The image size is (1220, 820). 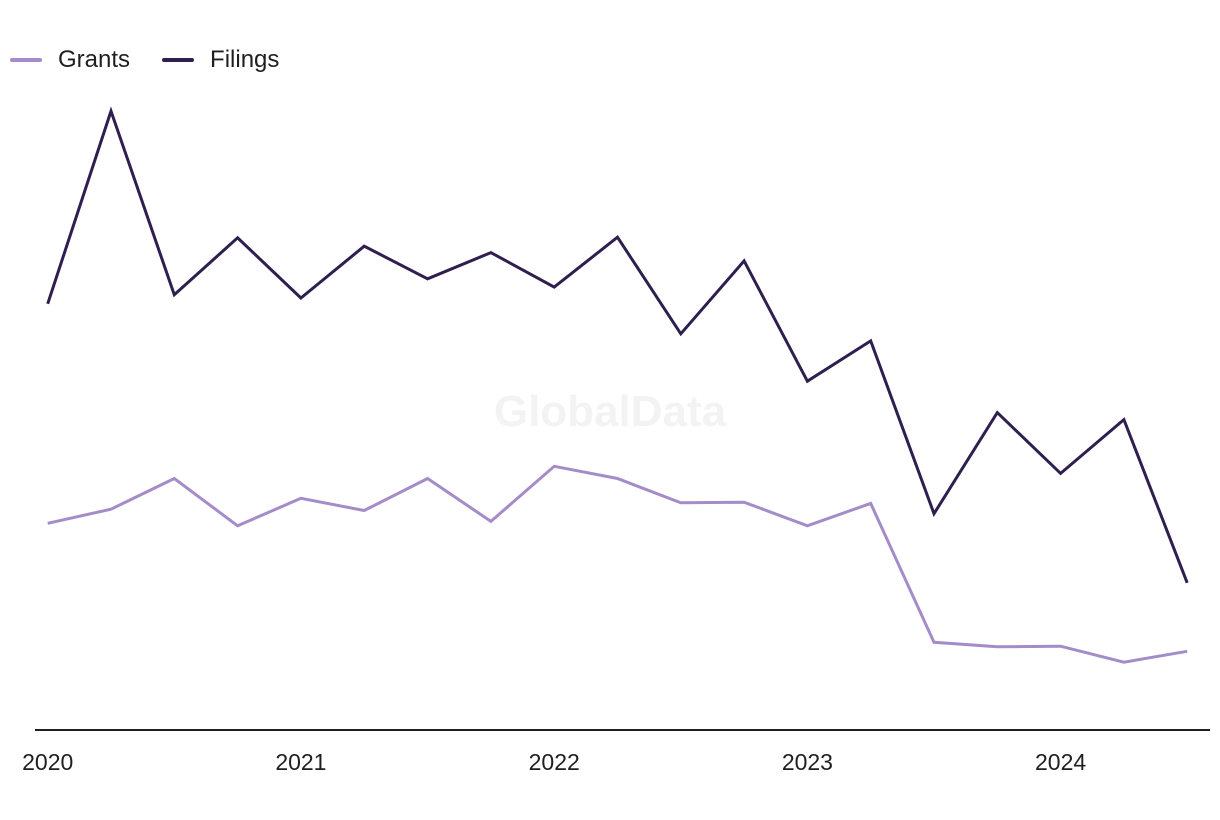 I want to click on x-axis-ticks: 2020 2021 2022 2023 2024, so click(x=554, y=762).